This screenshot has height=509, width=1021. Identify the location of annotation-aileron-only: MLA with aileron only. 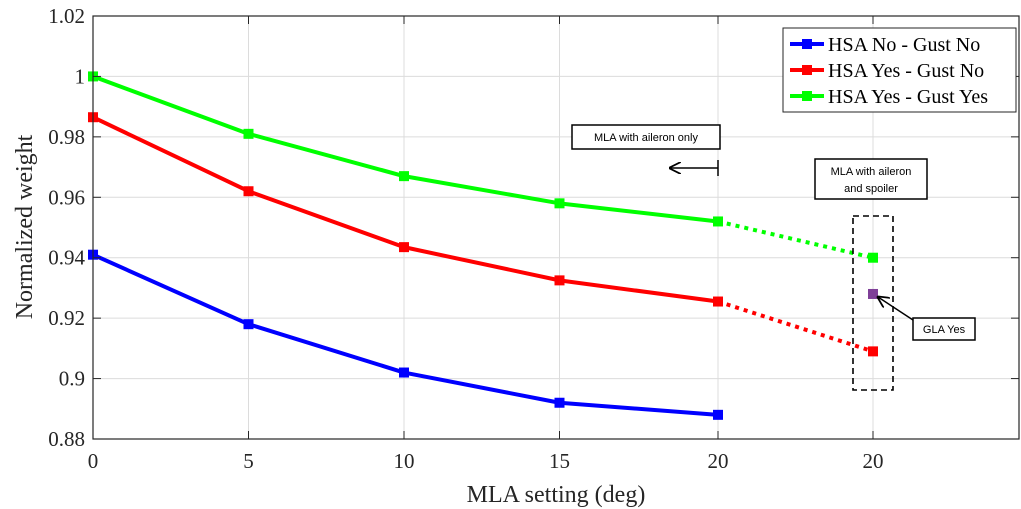
(646, 150).